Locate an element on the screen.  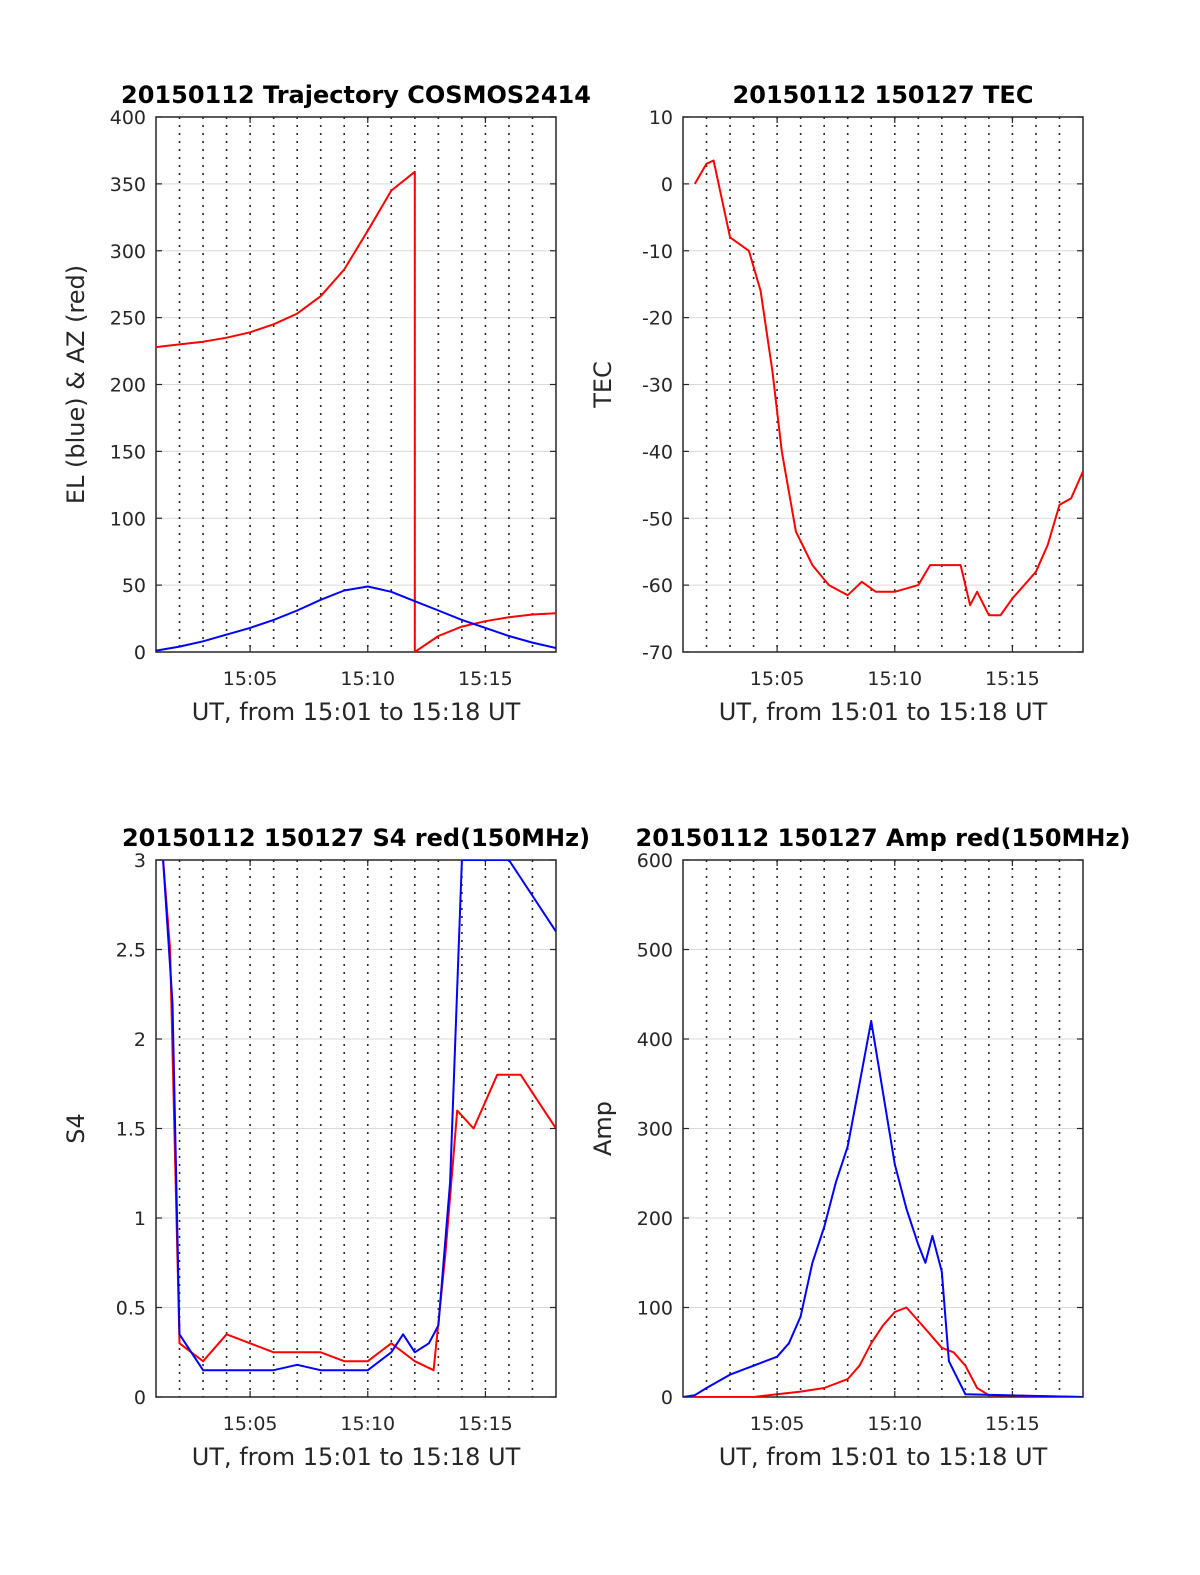
y-tick-label: -50 is located at coordinates (657, 519).